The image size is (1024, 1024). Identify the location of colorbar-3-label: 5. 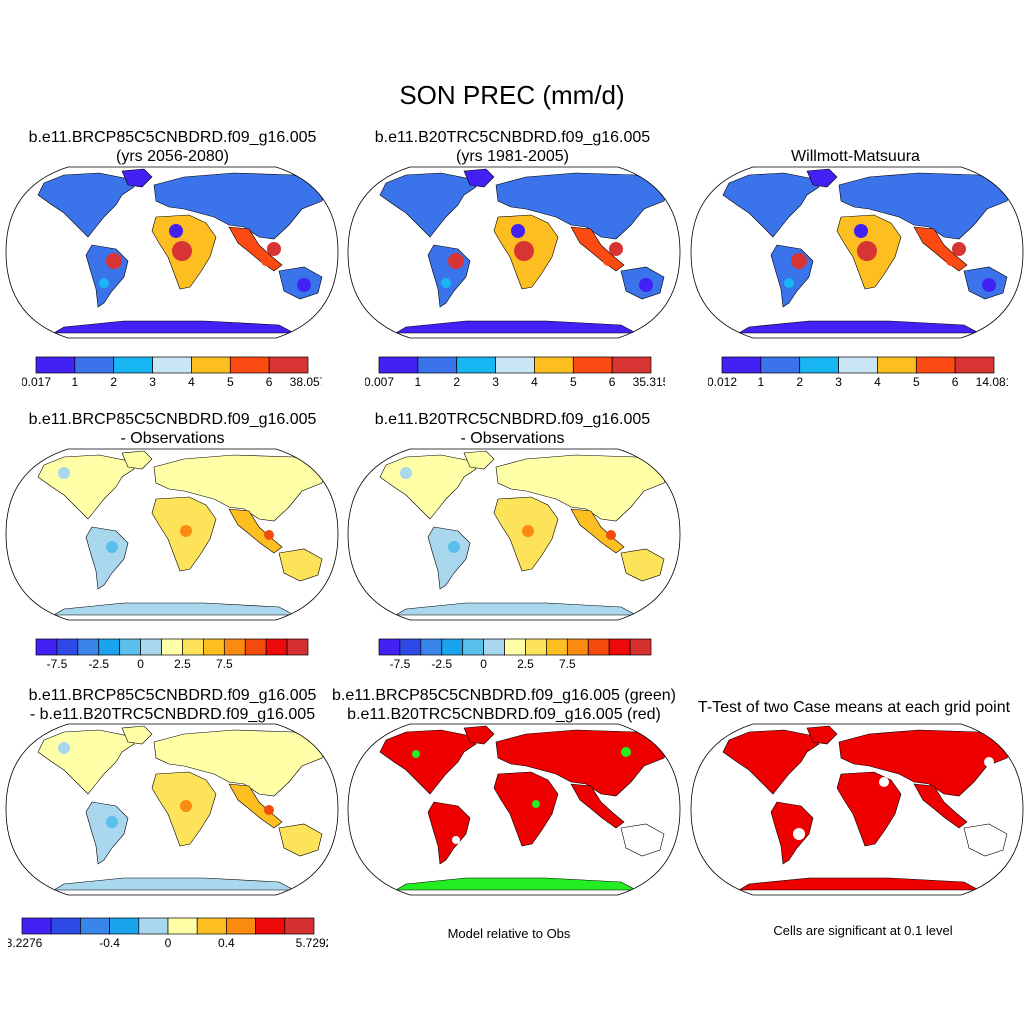
(916, 382).